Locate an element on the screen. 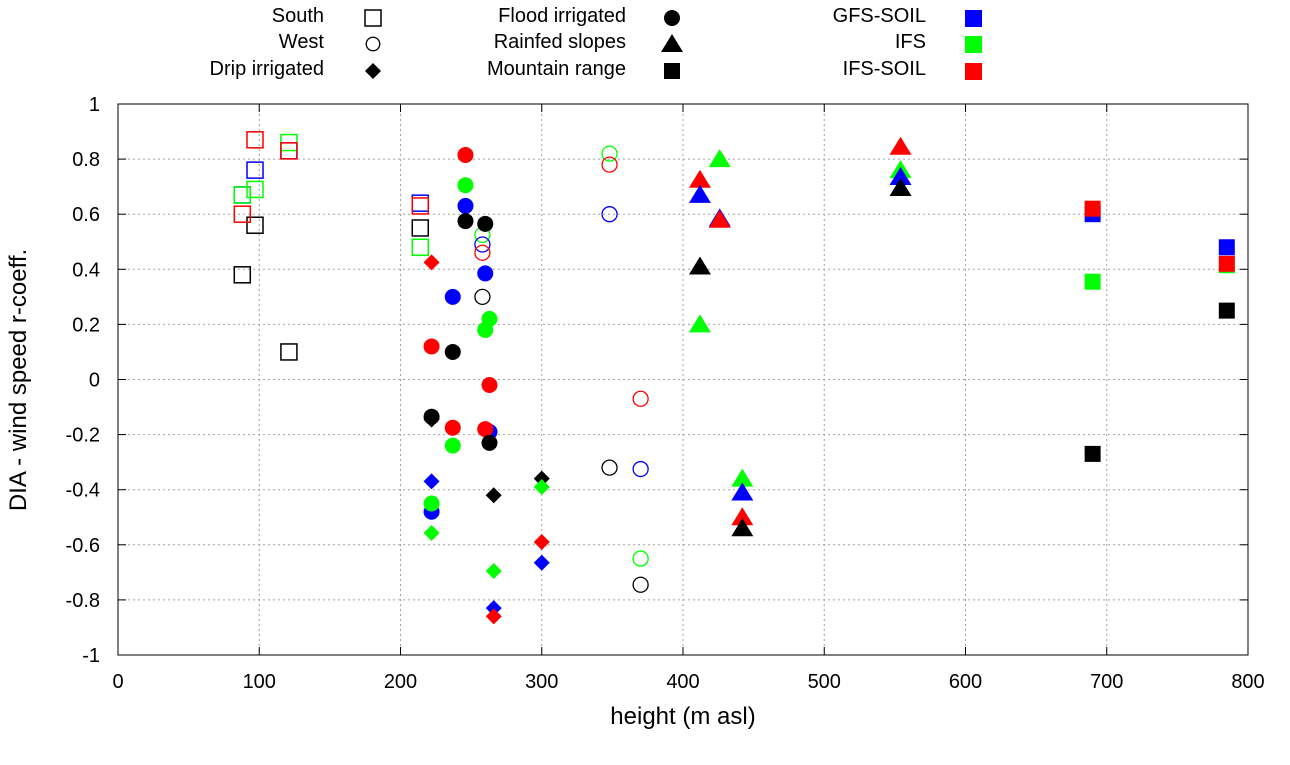  y-tick-label: 0.4 is located at coordinates (86, 270).